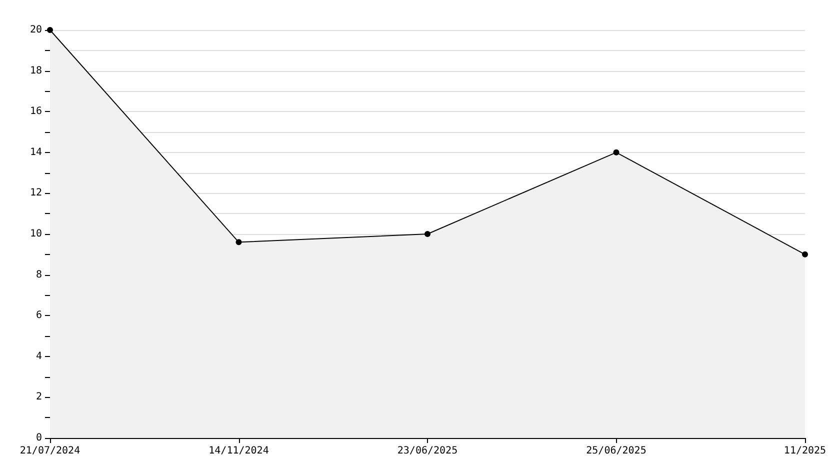 The image size is (834, 468). What do you see at coordinates (36, 193) in the screenshot?
I see `y-tick-label: 12` at bounding box center [36, 193].